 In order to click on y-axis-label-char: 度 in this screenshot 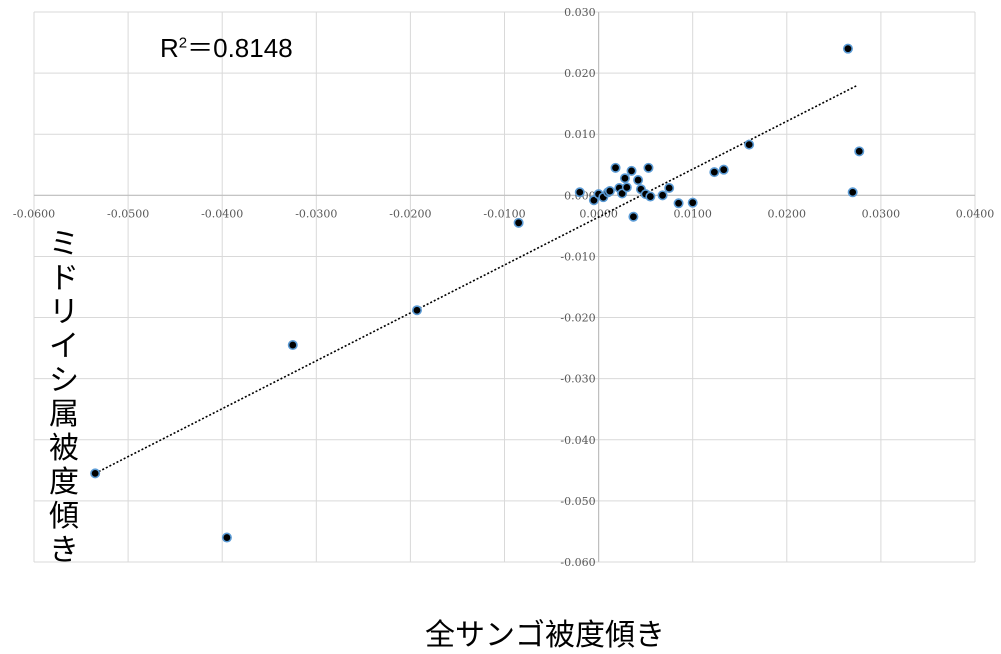, I will do `click(64, 482)`.